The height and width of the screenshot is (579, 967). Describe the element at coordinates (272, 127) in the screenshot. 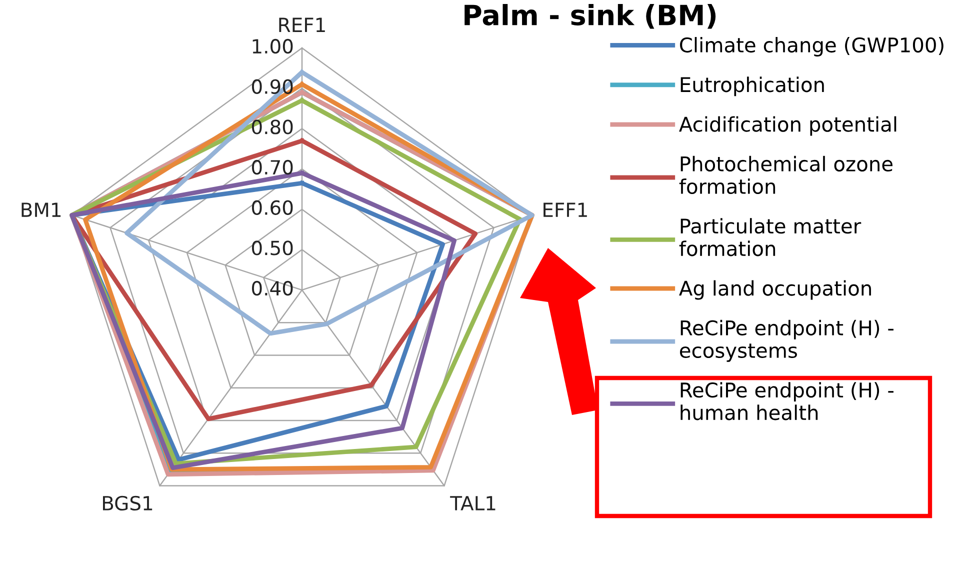

I see `y-tick-label: 0.80` at that location.